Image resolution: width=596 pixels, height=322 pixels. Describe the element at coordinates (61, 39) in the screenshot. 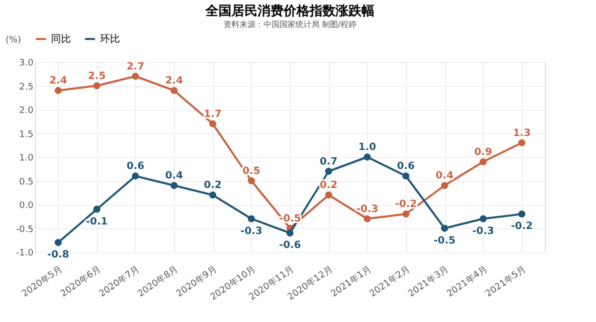

I see `legend-label: 同比` at that location.